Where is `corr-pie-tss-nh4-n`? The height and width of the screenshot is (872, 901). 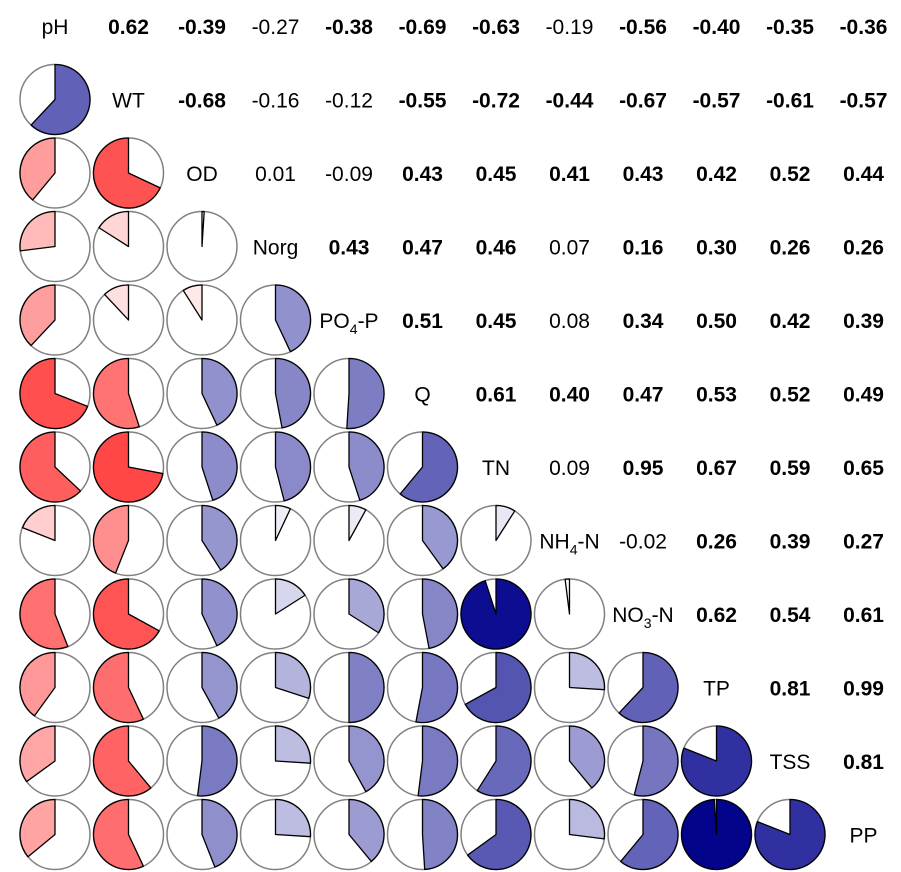 corr-pie-tss-nh4-n is located at coordinates (569, 761).